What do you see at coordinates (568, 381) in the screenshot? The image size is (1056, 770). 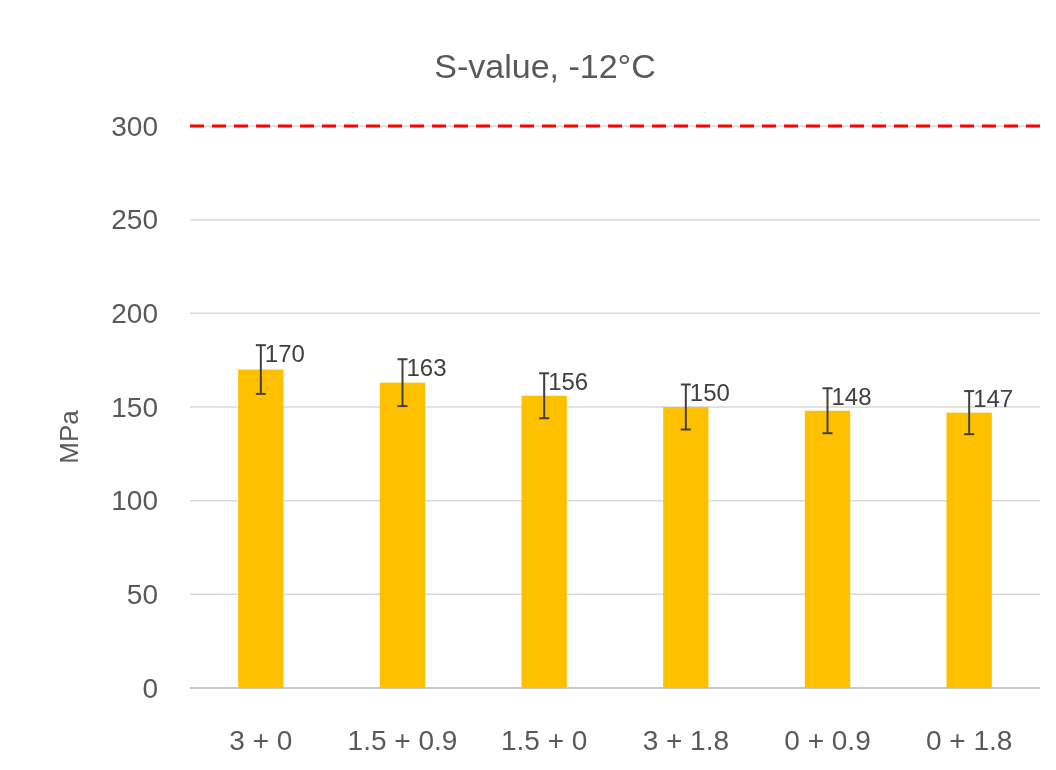 I see `data-label: 156` at bounding box center [568, 381].